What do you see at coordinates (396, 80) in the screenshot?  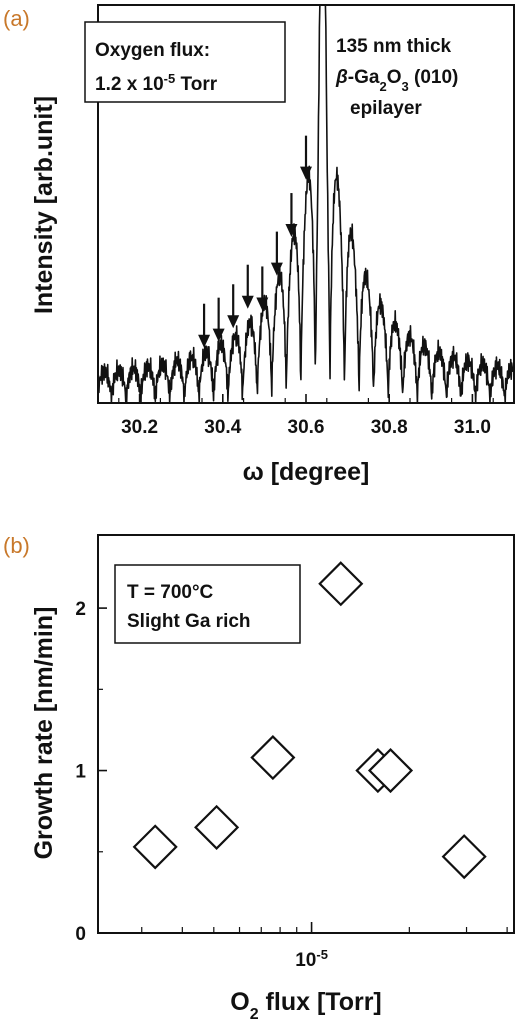 I see `sample-line2: β-Ga2O3 (010)` at bounding box center [396, 80].